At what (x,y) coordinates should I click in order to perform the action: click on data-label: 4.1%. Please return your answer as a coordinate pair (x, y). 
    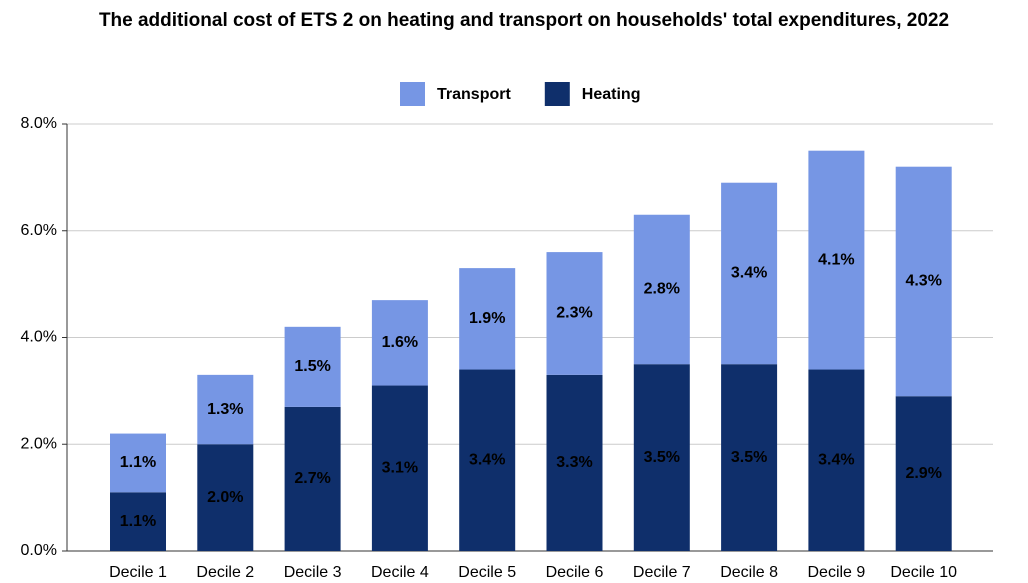
    Looking at the image, I should click on (836, 259).